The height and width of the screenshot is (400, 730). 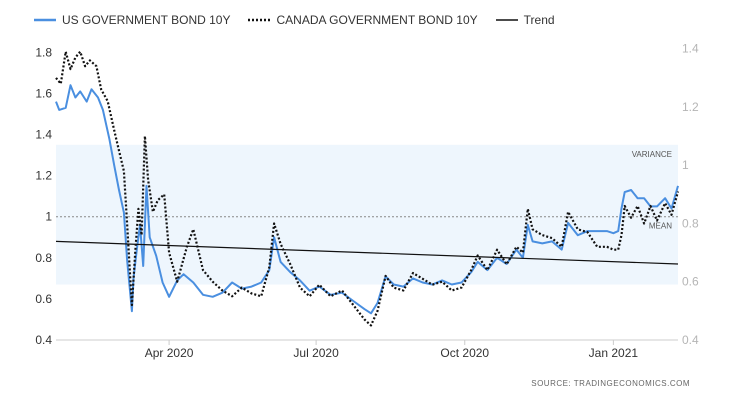 I want to click on x-tick-label: Apr 2020, so click(x=169, y=353).